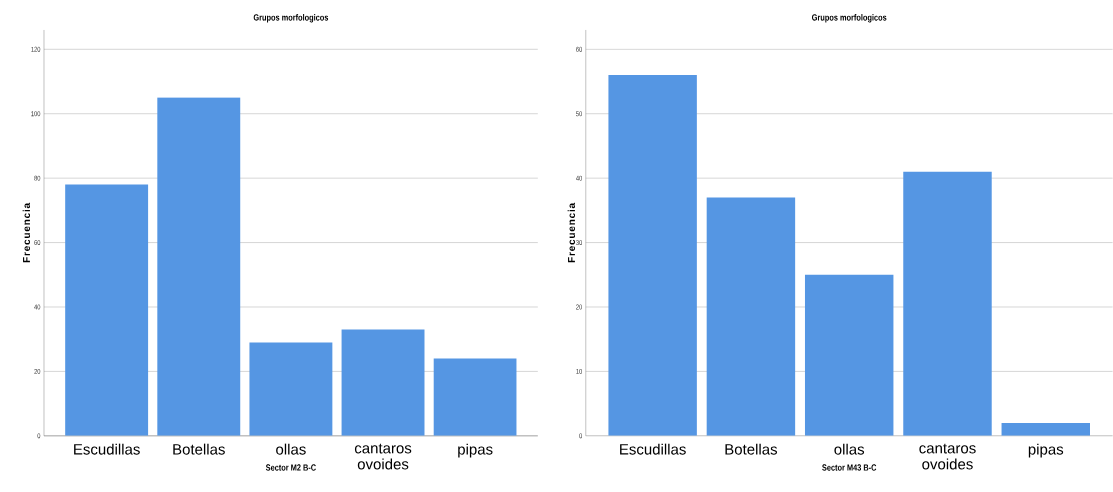  I want to click on x-axis-title: Sector M2 B-C, so click(290, 467).